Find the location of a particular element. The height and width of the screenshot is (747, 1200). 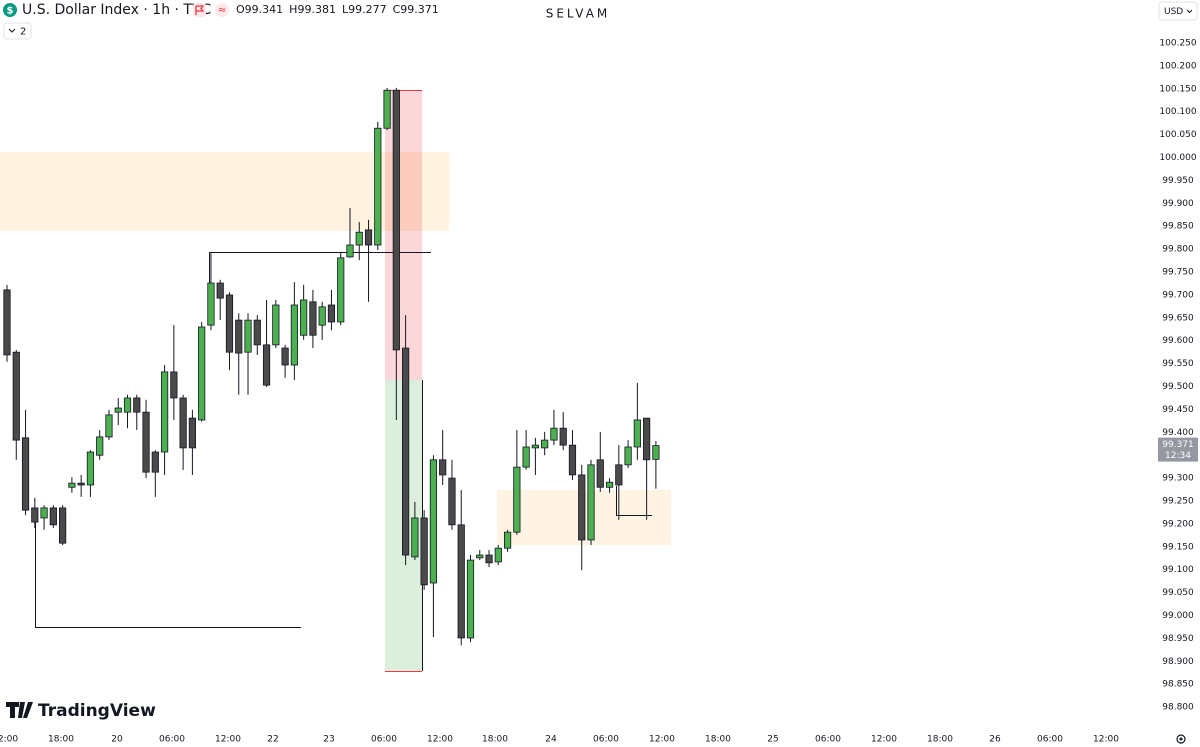

flag-glyph is located at coordinates (200, 10).